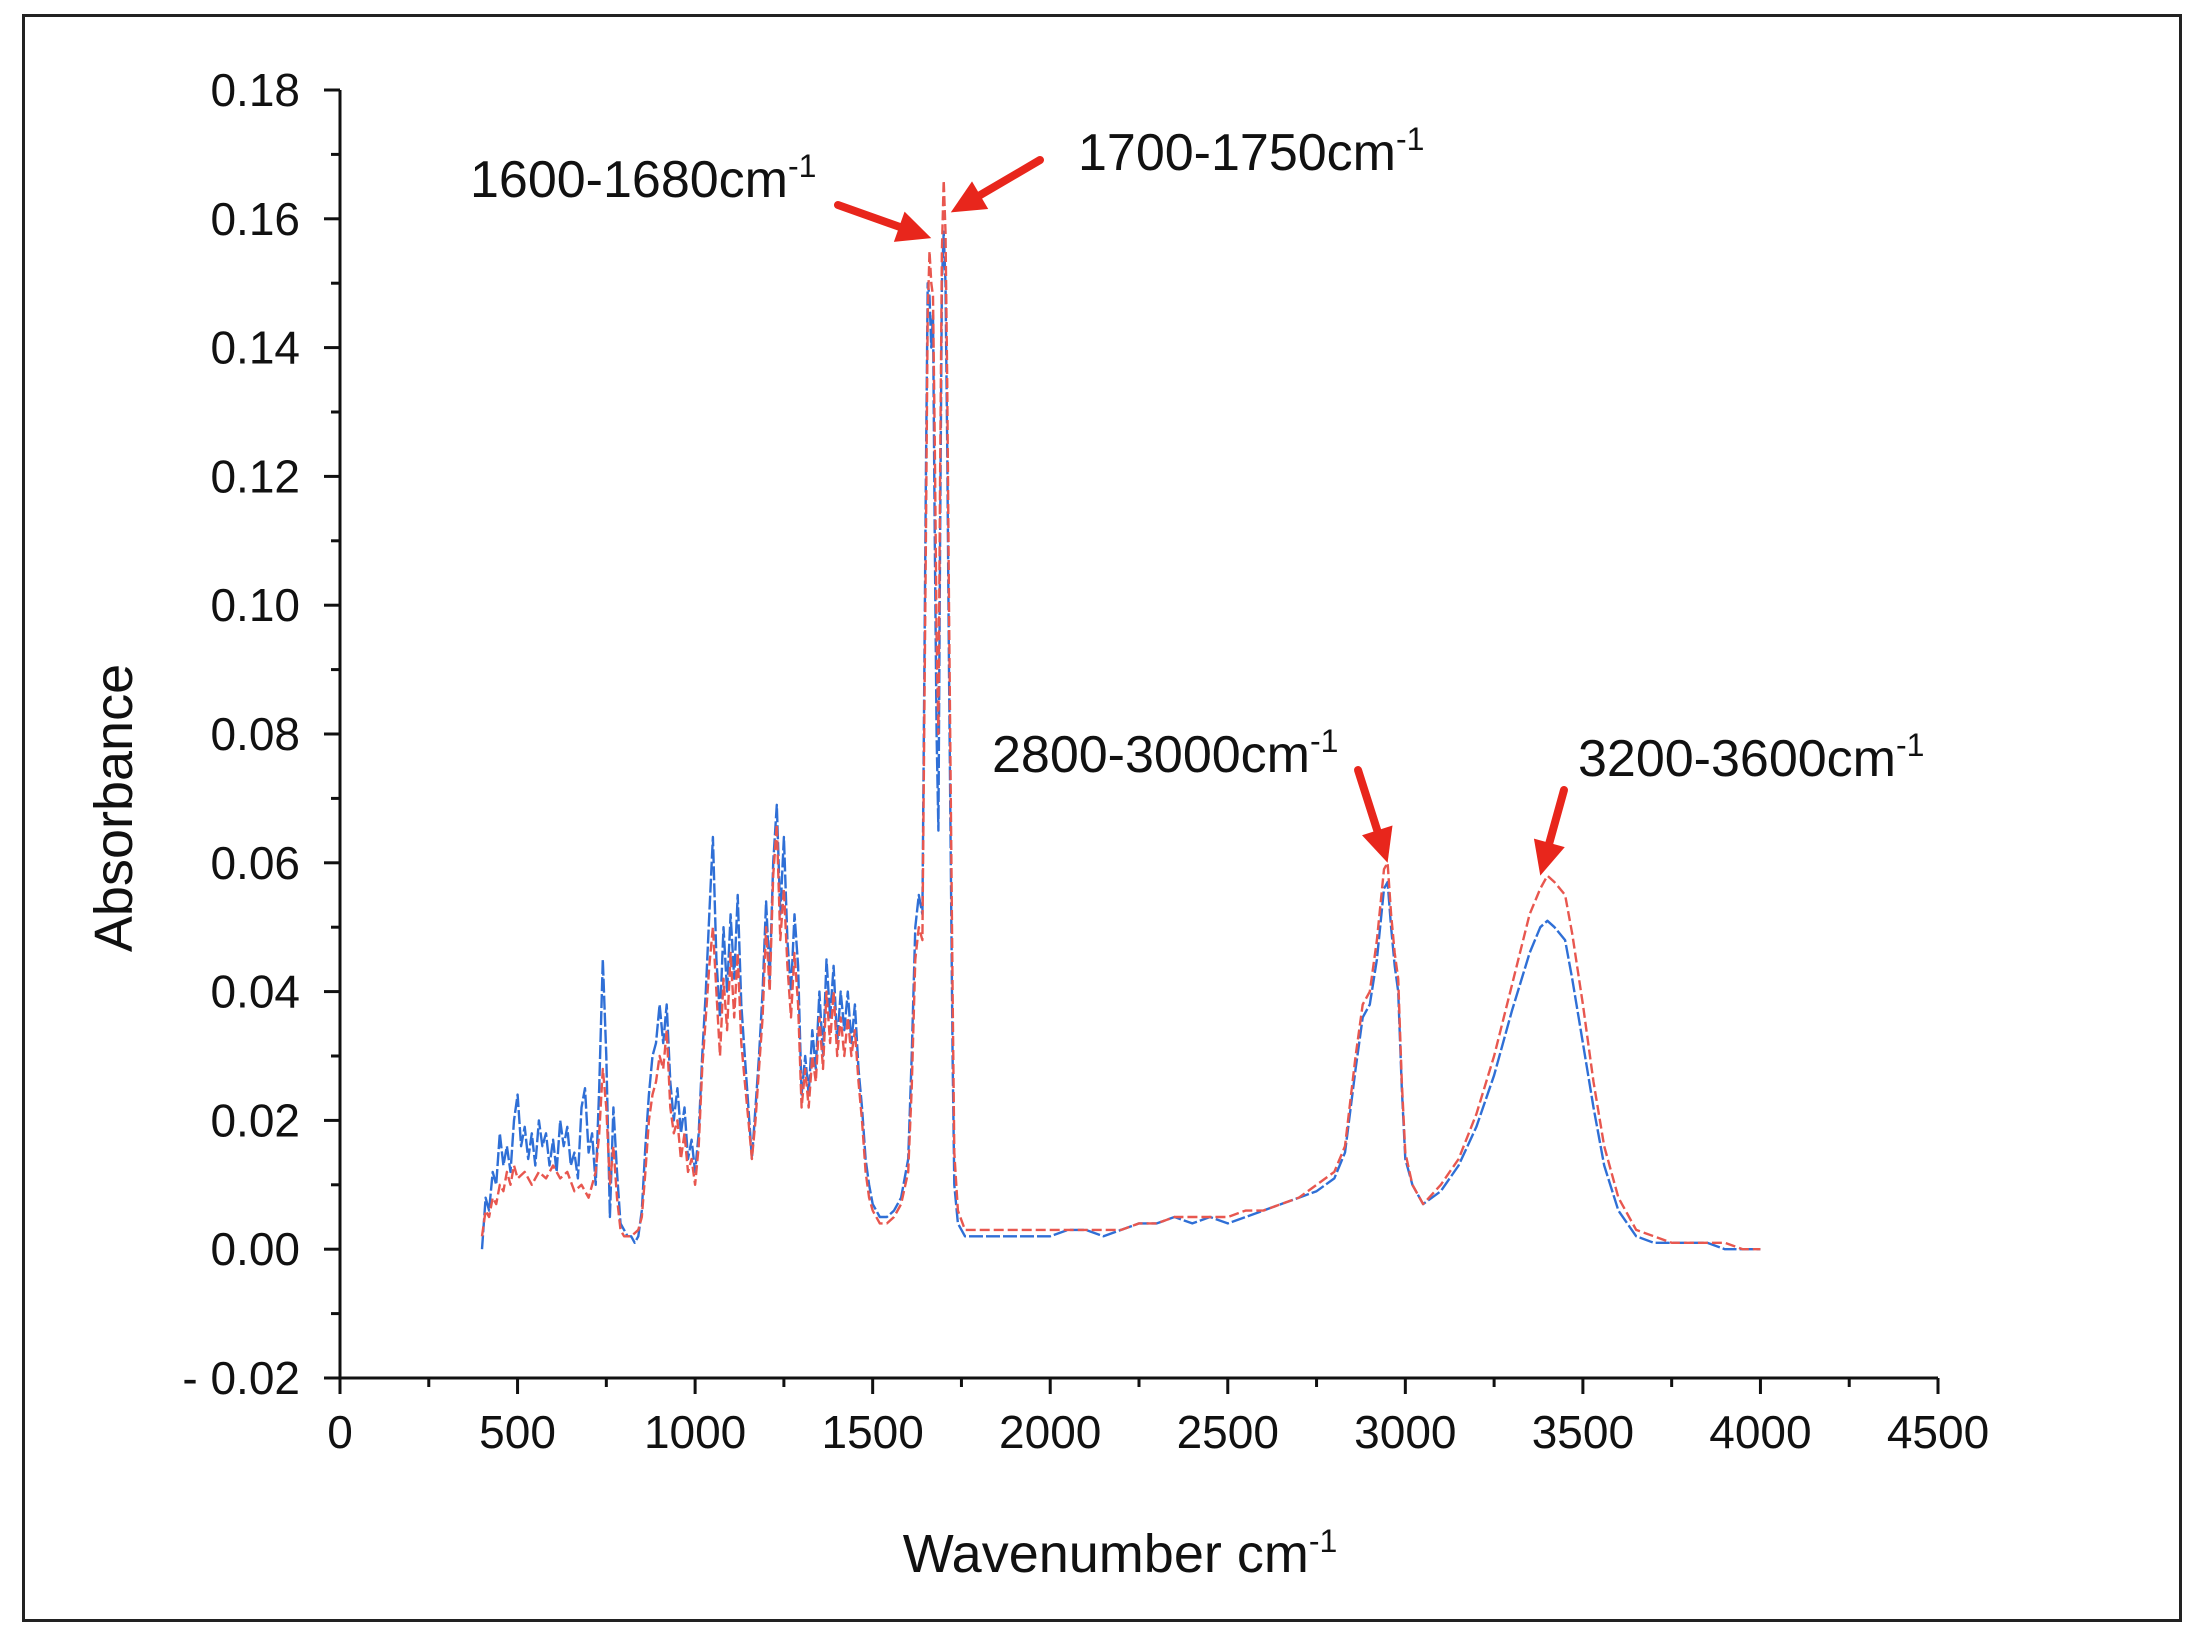 This screenshot has height=1647, width=2207. Describe the element at coordinates (1323, 1541) in the screenshot. I see `x-axis-title-sup: -1` at that location.